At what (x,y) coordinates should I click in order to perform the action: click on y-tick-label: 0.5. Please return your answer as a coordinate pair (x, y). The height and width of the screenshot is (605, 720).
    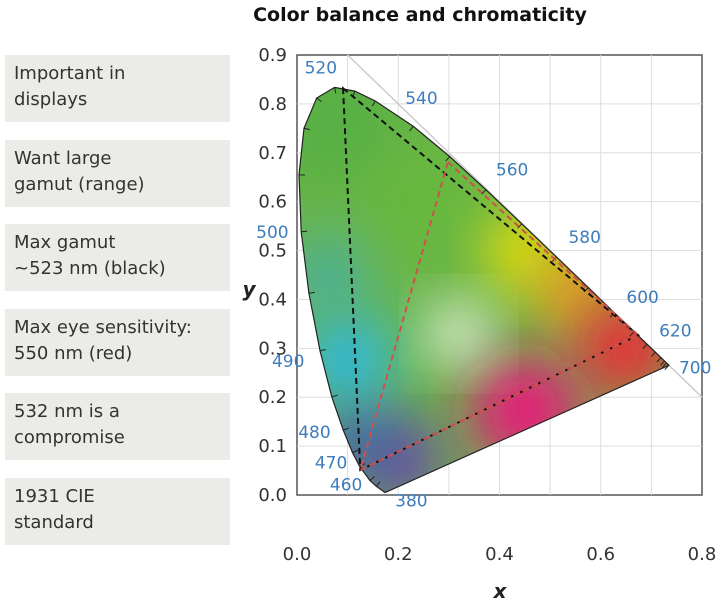
    Looking at the image, I should click on (272, 251).